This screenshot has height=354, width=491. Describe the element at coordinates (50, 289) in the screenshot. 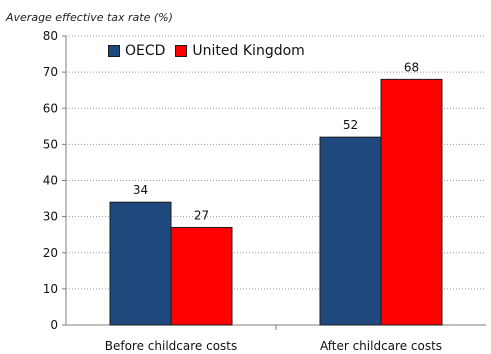

I see `y-tick-label: 10` at that location.